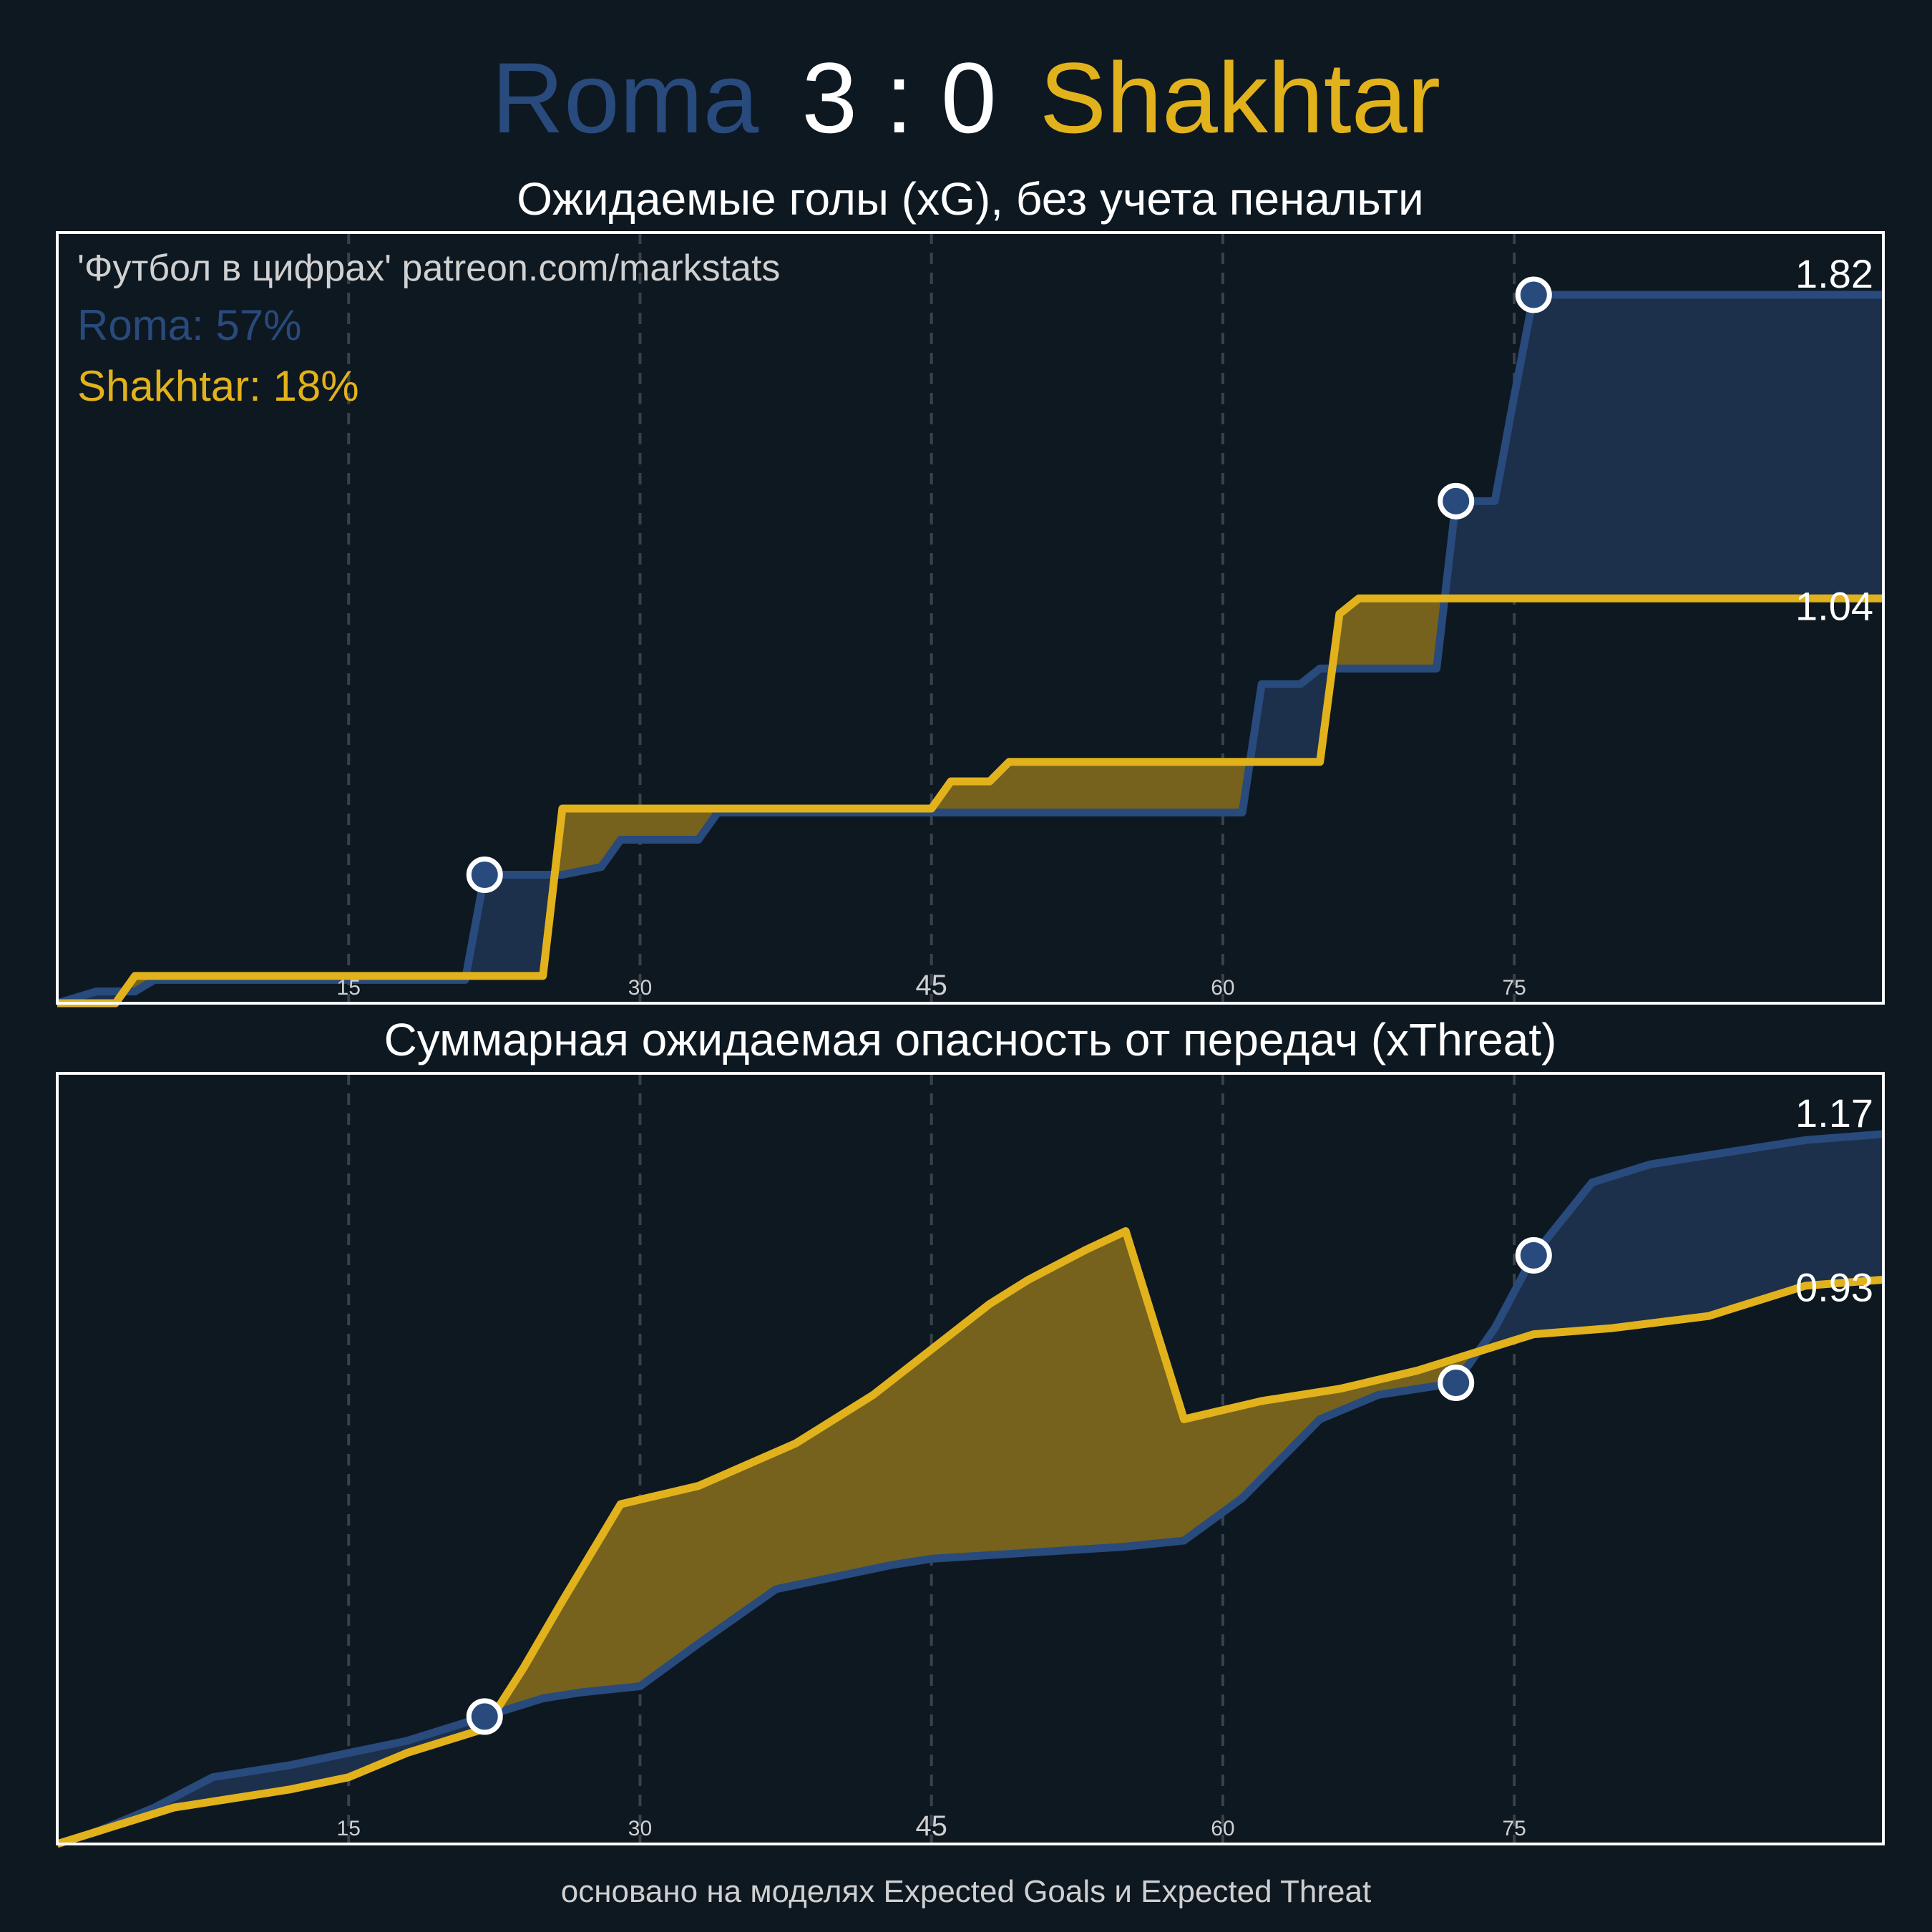 The height and width of the screenshot is (1932, 1932). I want to click on match-header: Roma 3 : 0 Shakhtar, so click(966, 98).